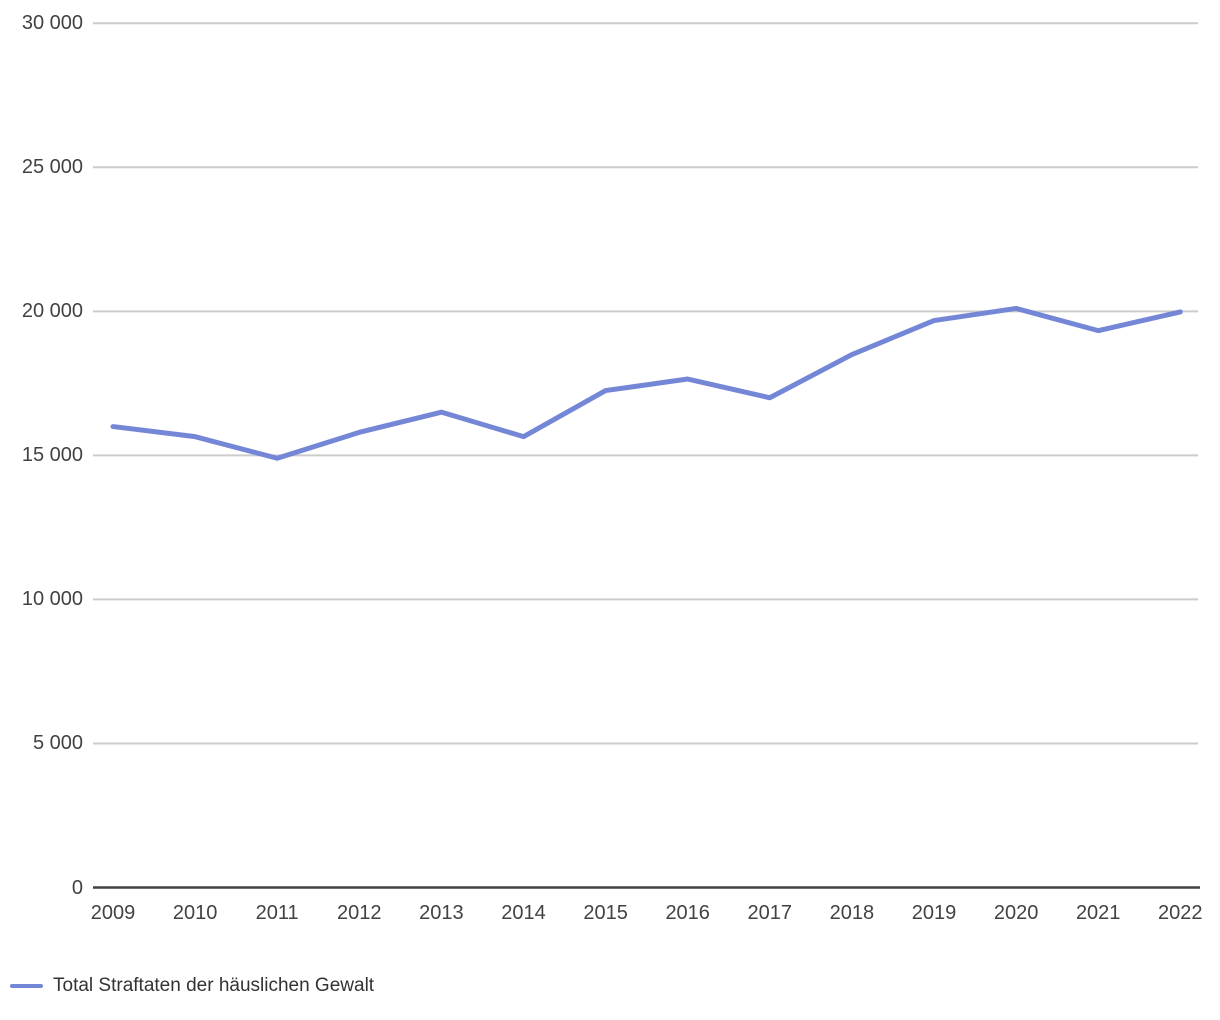 The image size is (1220, 1020). Describe the element at coordinates (113, 913) in the screenshot. I see `x-tick-label: 2009` at that location.